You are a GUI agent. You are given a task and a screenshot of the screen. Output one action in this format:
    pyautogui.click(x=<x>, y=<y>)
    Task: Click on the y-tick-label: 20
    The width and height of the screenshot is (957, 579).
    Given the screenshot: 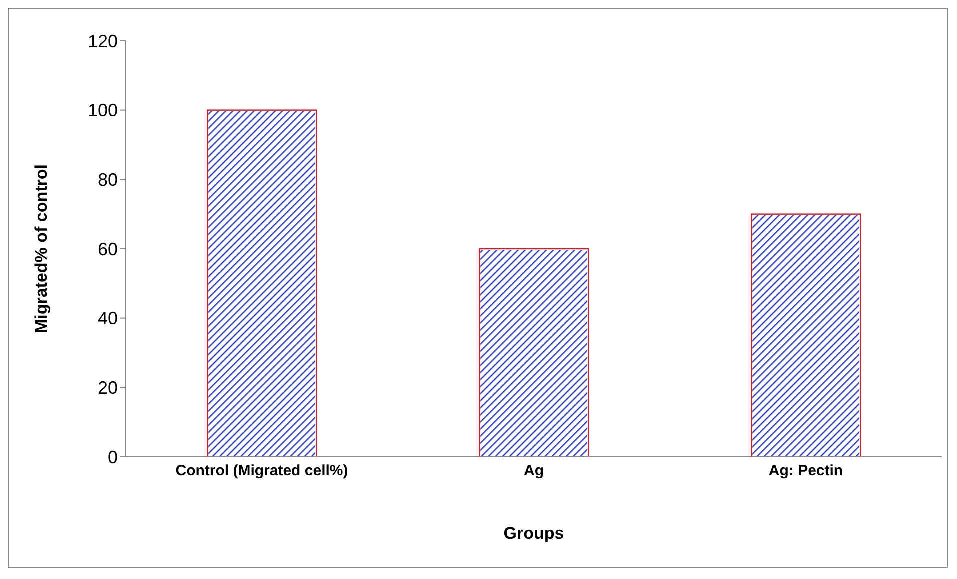 What is the action you would take?
    pyautogui.click(x=108, y=388)
    